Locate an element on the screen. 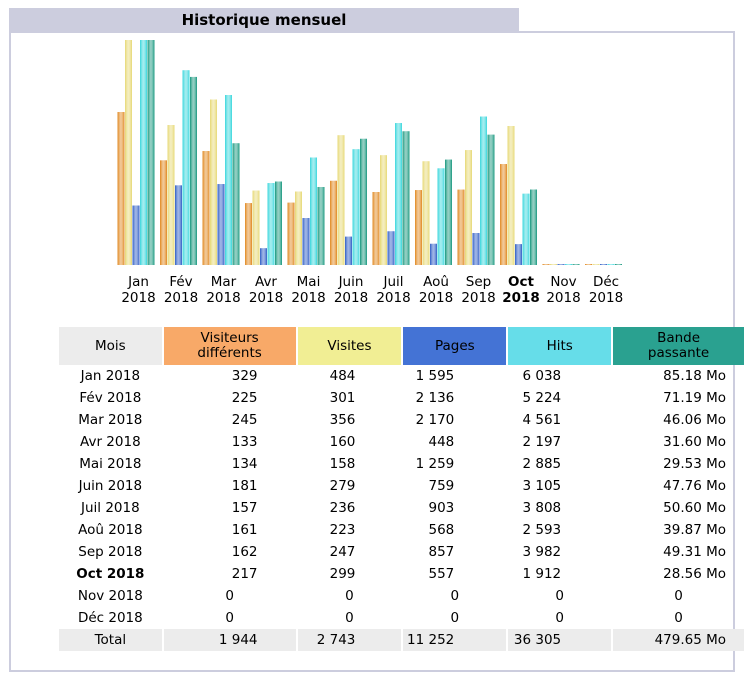 The height and width of the screenshot is (684, 746). table-row: Aoû 2018 161 223 568 2 593 39.87 Mo is located at coordinates (401, 530).